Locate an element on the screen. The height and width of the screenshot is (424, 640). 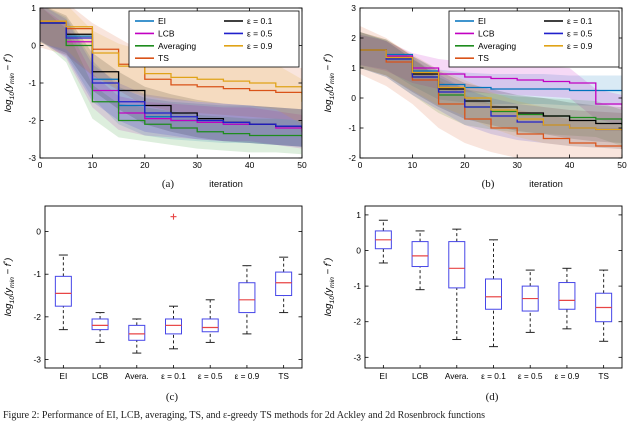
legend-label: Averaging is located at coordinates (177, 46).